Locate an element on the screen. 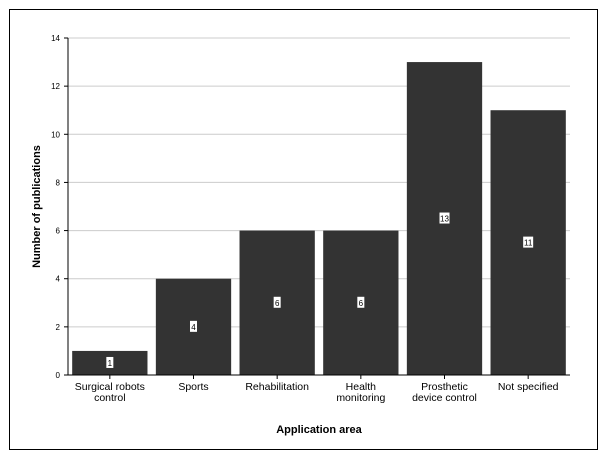  bar-label: 13 is located at coordinates (444, 219).